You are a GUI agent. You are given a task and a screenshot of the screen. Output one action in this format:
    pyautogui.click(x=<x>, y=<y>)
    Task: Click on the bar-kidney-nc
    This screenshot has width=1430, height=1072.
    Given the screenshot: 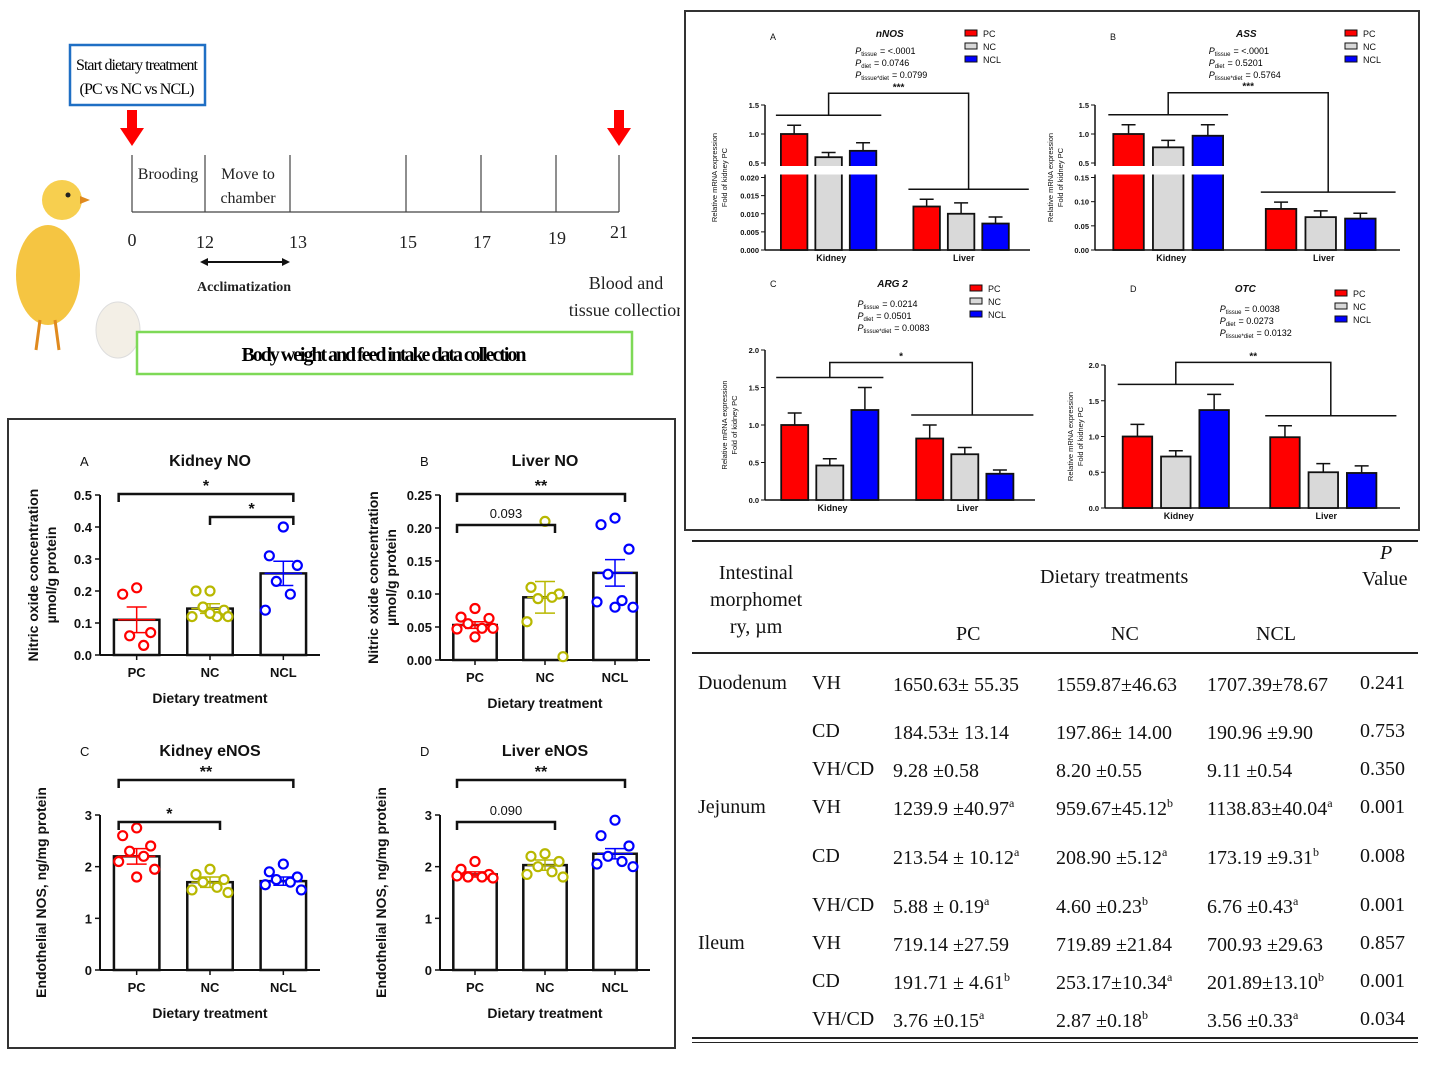 What is the action you would take?
    pyautogui.click(x=830, y=482)
    